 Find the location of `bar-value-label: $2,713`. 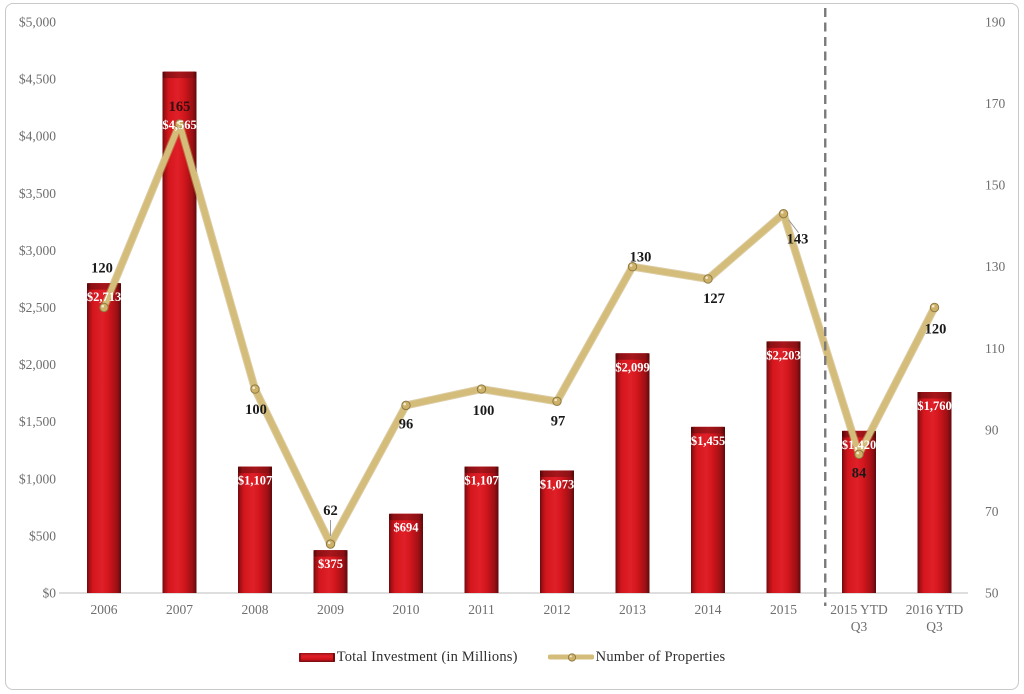

bar-value-label: $2,713 is located at coordinates (104, 297).